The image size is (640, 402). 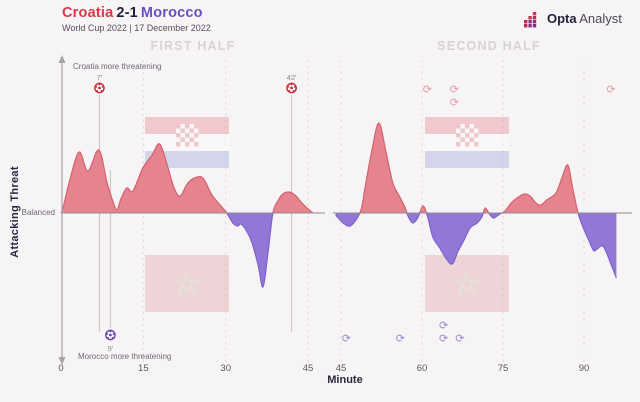 I want to click on opta-logo-icon, so click(x=530, y=20).